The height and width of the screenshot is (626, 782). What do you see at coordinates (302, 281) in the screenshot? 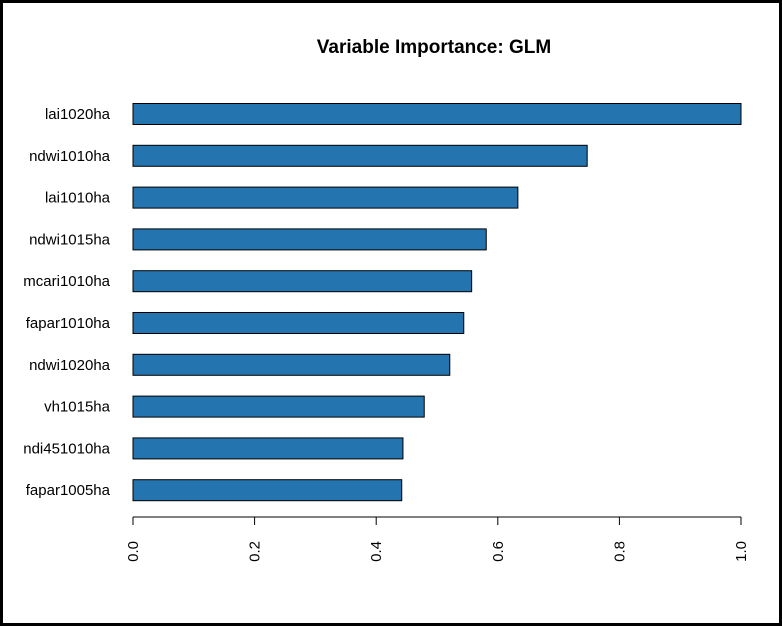
I see `bar-mcari1010ha` at bounding box center [302, 281].